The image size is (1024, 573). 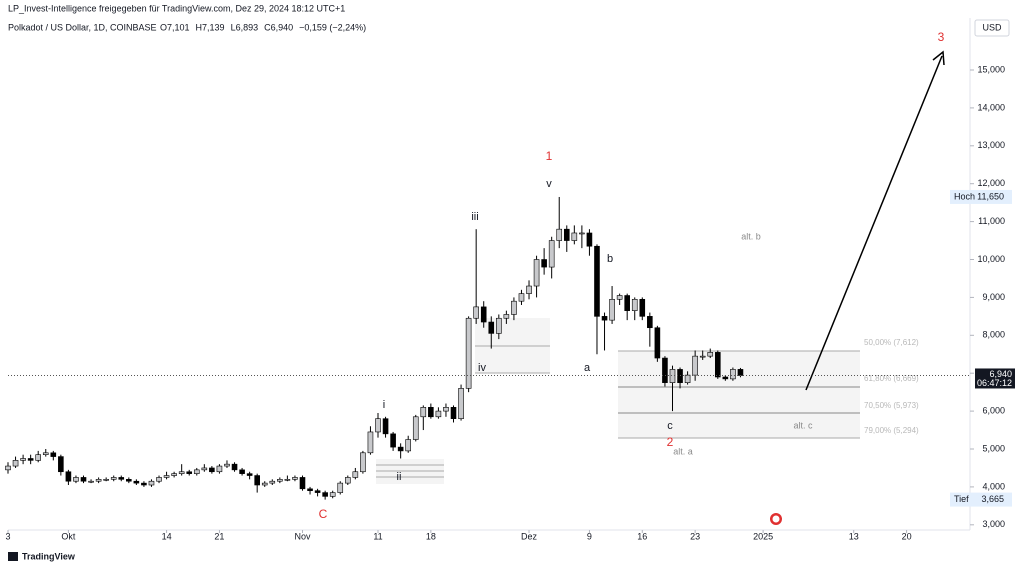 What do you see at coordinates (7, 536) in the screenshot?
I see `x-tick-label: 3` at bounding box center [7, 536].